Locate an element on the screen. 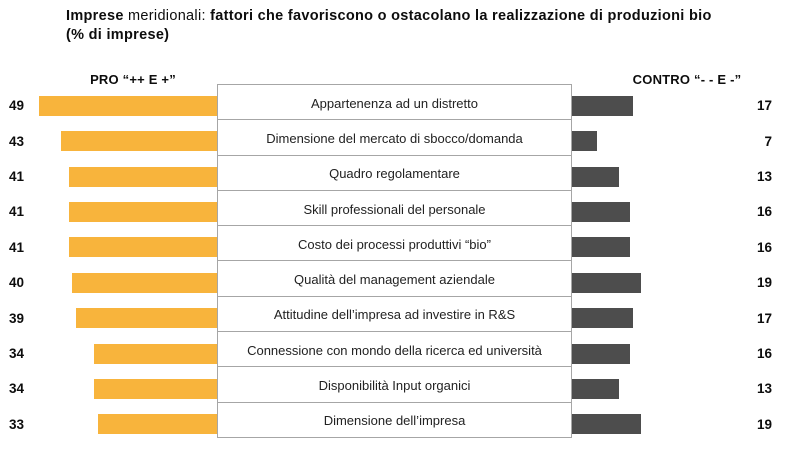  category-label: Skill professionali del personale is located at coordinates (394, 209).